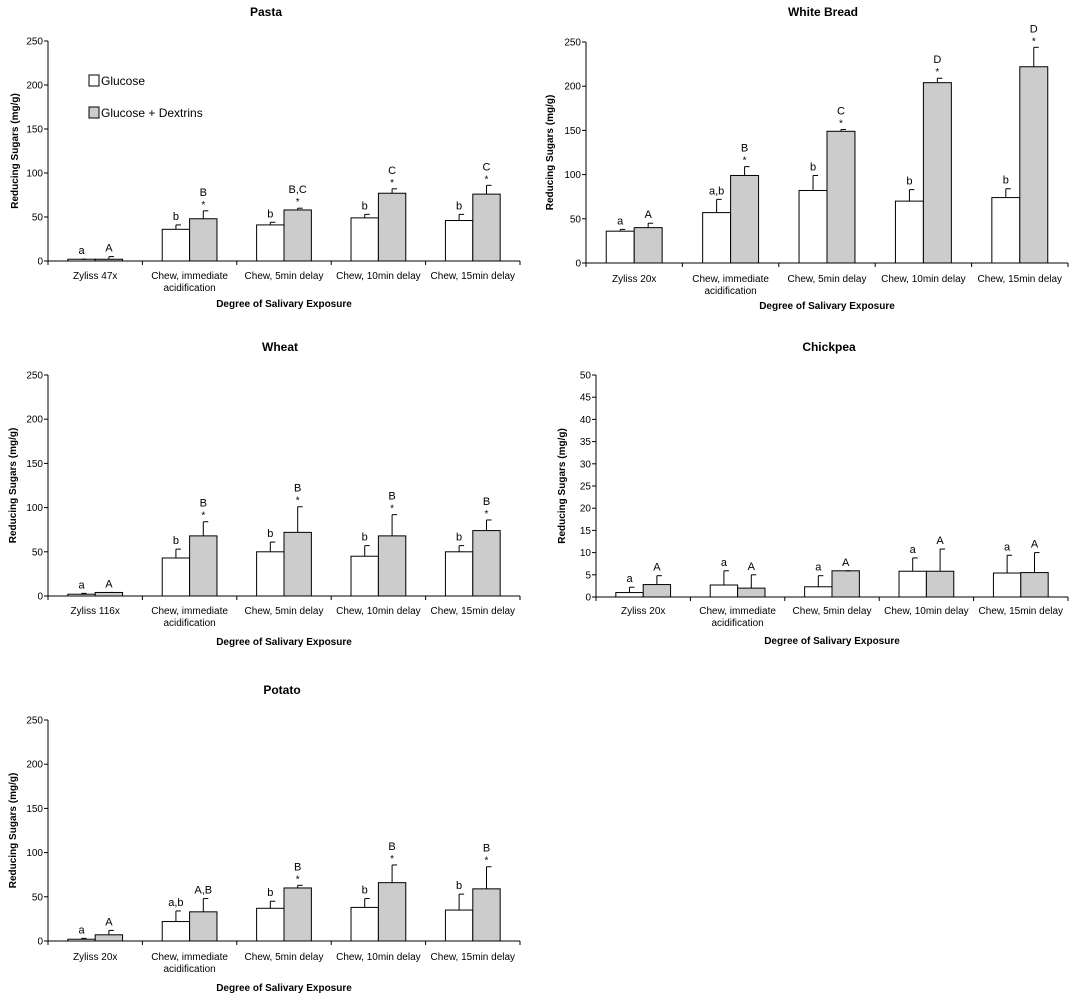 This screenshot has width=1075, height=1000. Describe the element at coordinates (586, 398) in the screenshot. I see `y-tick-label: 45` at that location.